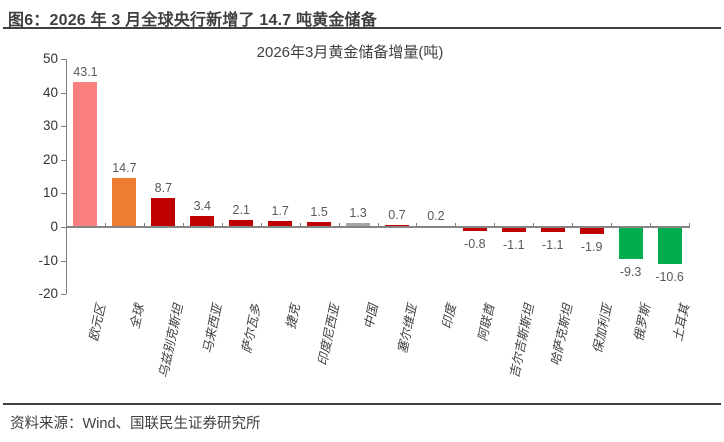  Describe the element at coordinates (522, 341) in the screenshot. I see `x-axis-label: 吉尔吉斯斯坦` at that location.